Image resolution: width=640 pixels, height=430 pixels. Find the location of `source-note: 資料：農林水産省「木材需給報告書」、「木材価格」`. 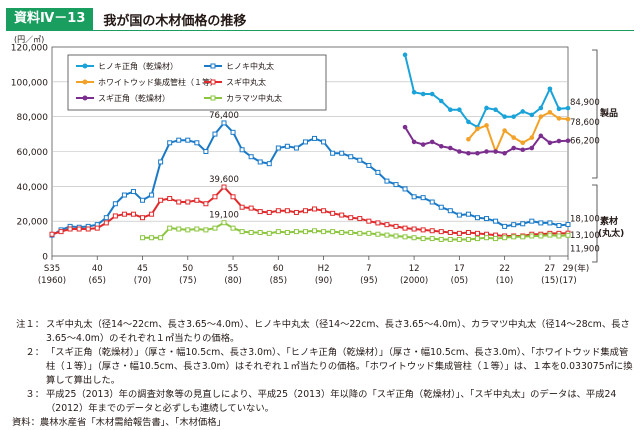

source-note: 資料：農林水産省「木材需給報告書」、「木材価格」 is located at coordinates (119, 422).